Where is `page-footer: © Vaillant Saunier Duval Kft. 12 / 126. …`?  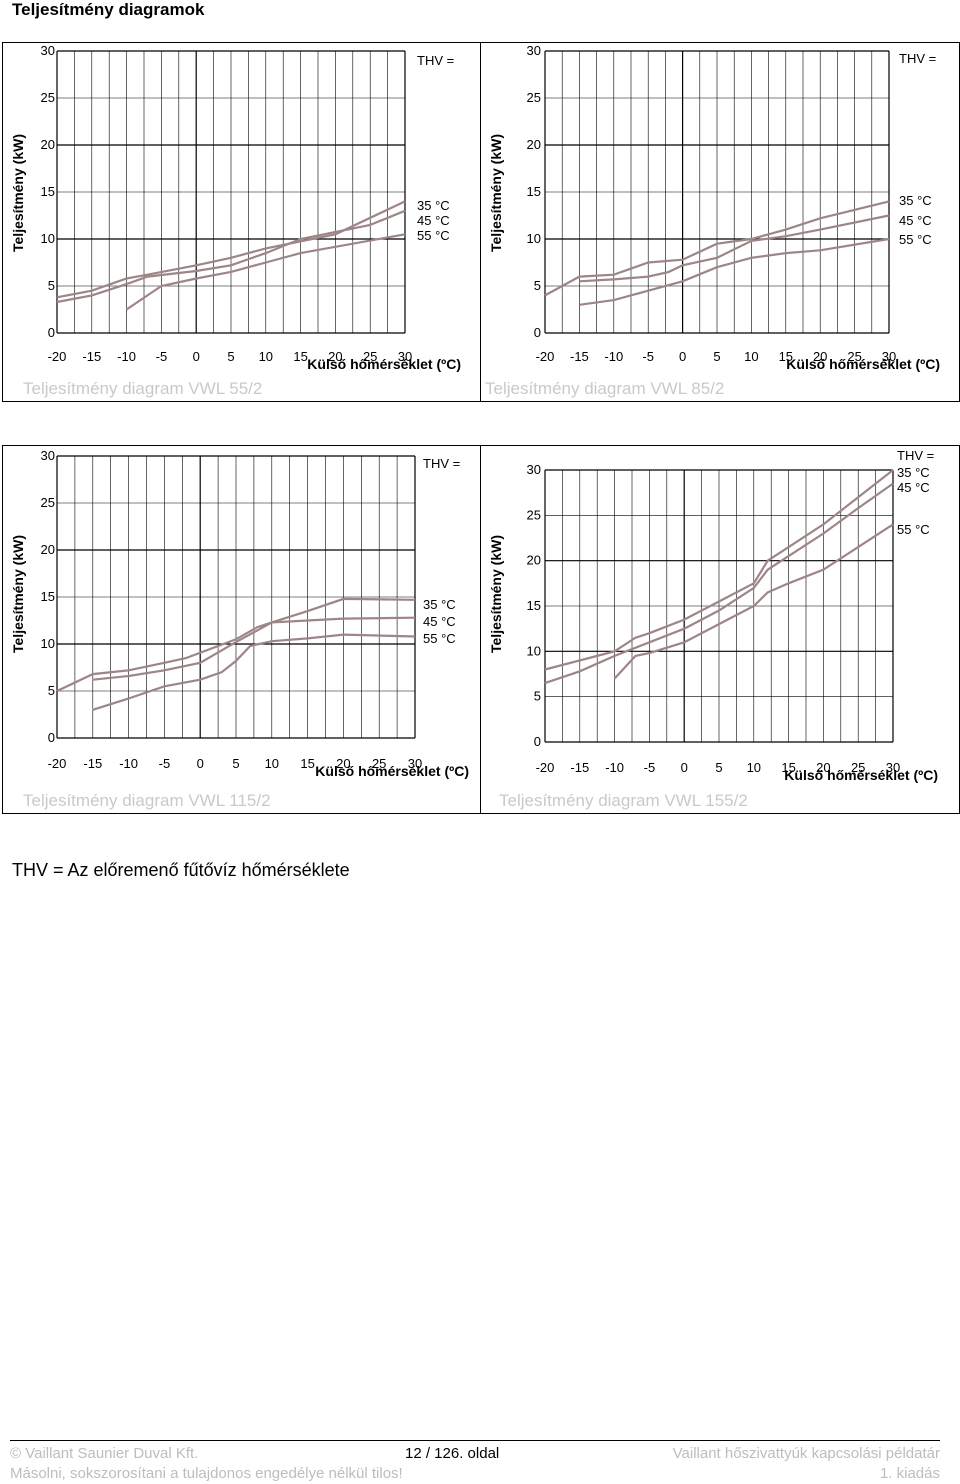
page-footer: © Vaillant Saunier Duval Kft. 12 / 126. … is located at coordinates (475, 1461).